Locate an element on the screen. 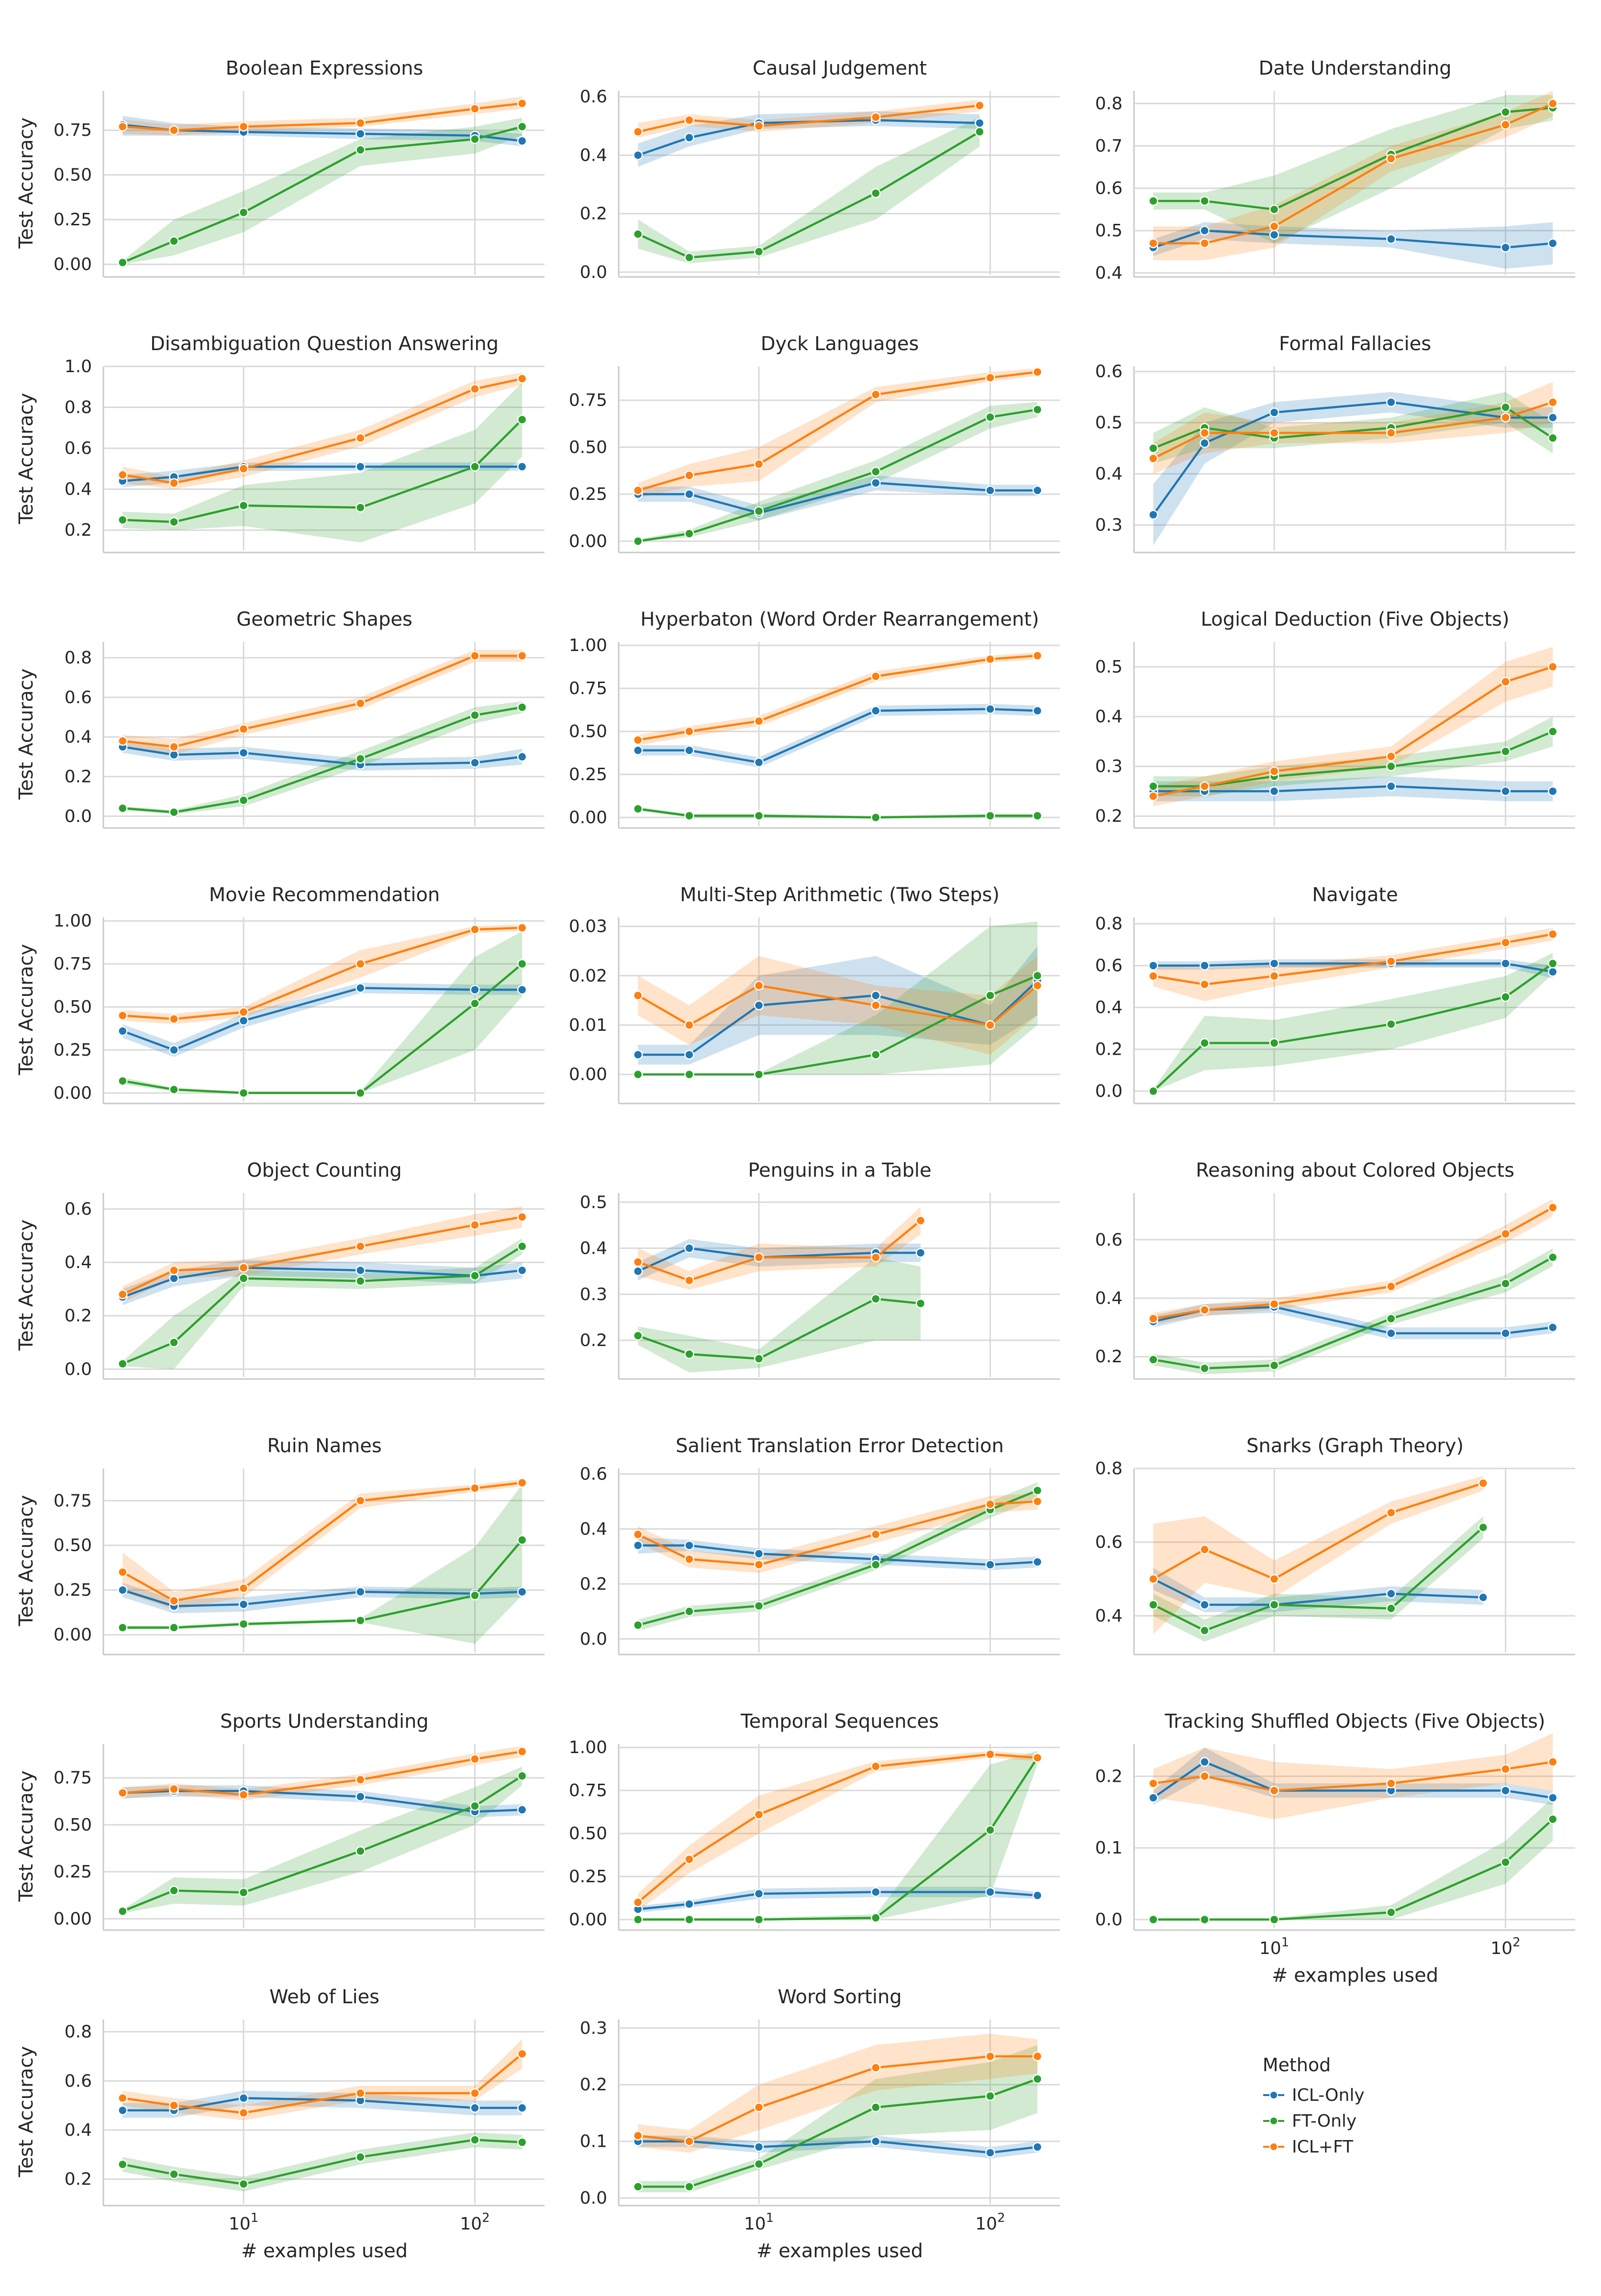 This screenshot has width=1601, height=2296. y-tick-label: 0.3 is located at coordinates (594, 2029).